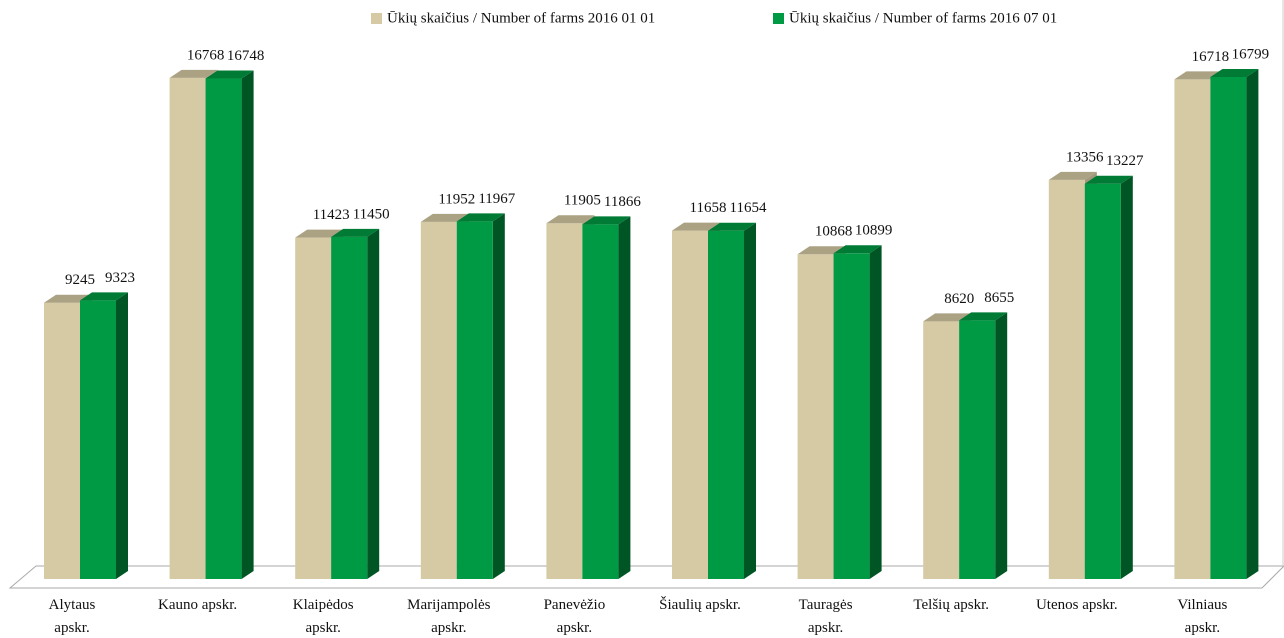  Describe the element at coordinates (951, 605) in the screenshot. I see `x-tick-label: Telšių apskr.` at that location.